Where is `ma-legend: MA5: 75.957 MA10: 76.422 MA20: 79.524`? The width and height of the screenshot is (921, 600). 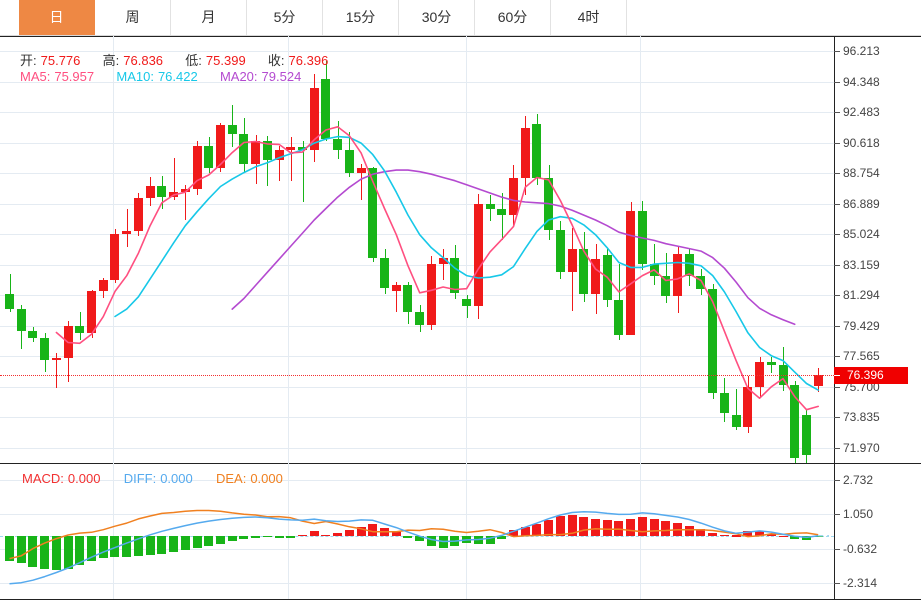 ma-legend: MA5: 75.957 MA10: 76.422 MA20: 79.524 is located at coordinates (162, 76).